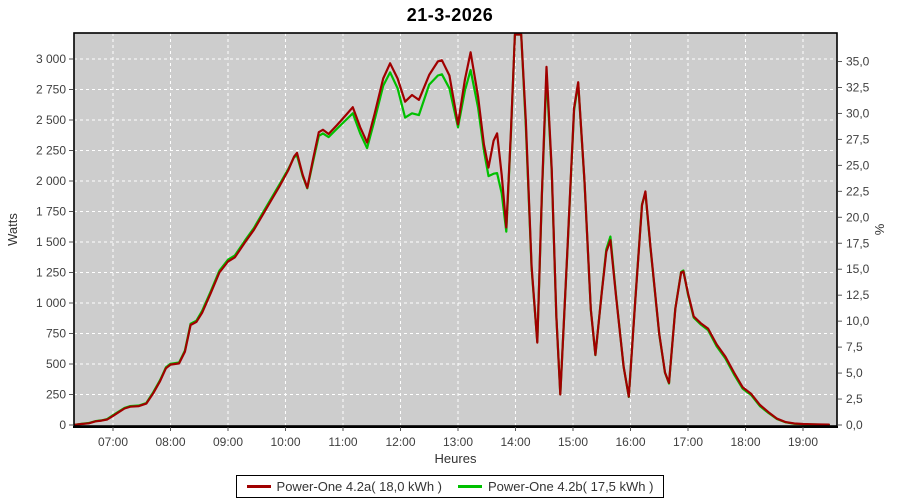 This screenshot has width=900, height=500. I want to click on svg-text: 25,0, so click(858, 165).